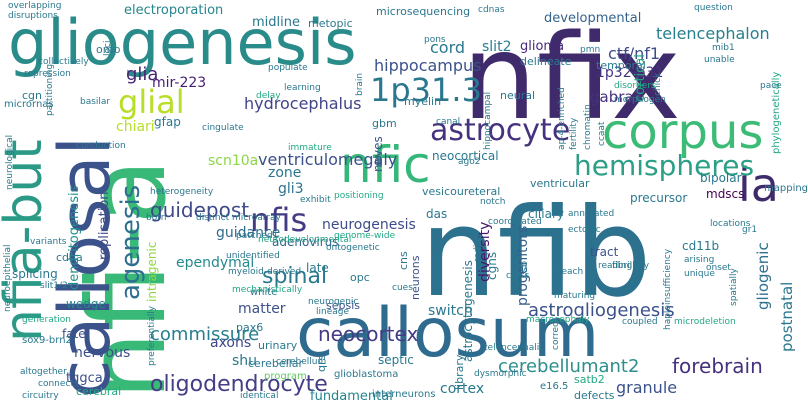  What do you see at coordinates (515, 222) in the screenshot?
I see `word-coordinated: coordinated` at bounding box center [515, 222].